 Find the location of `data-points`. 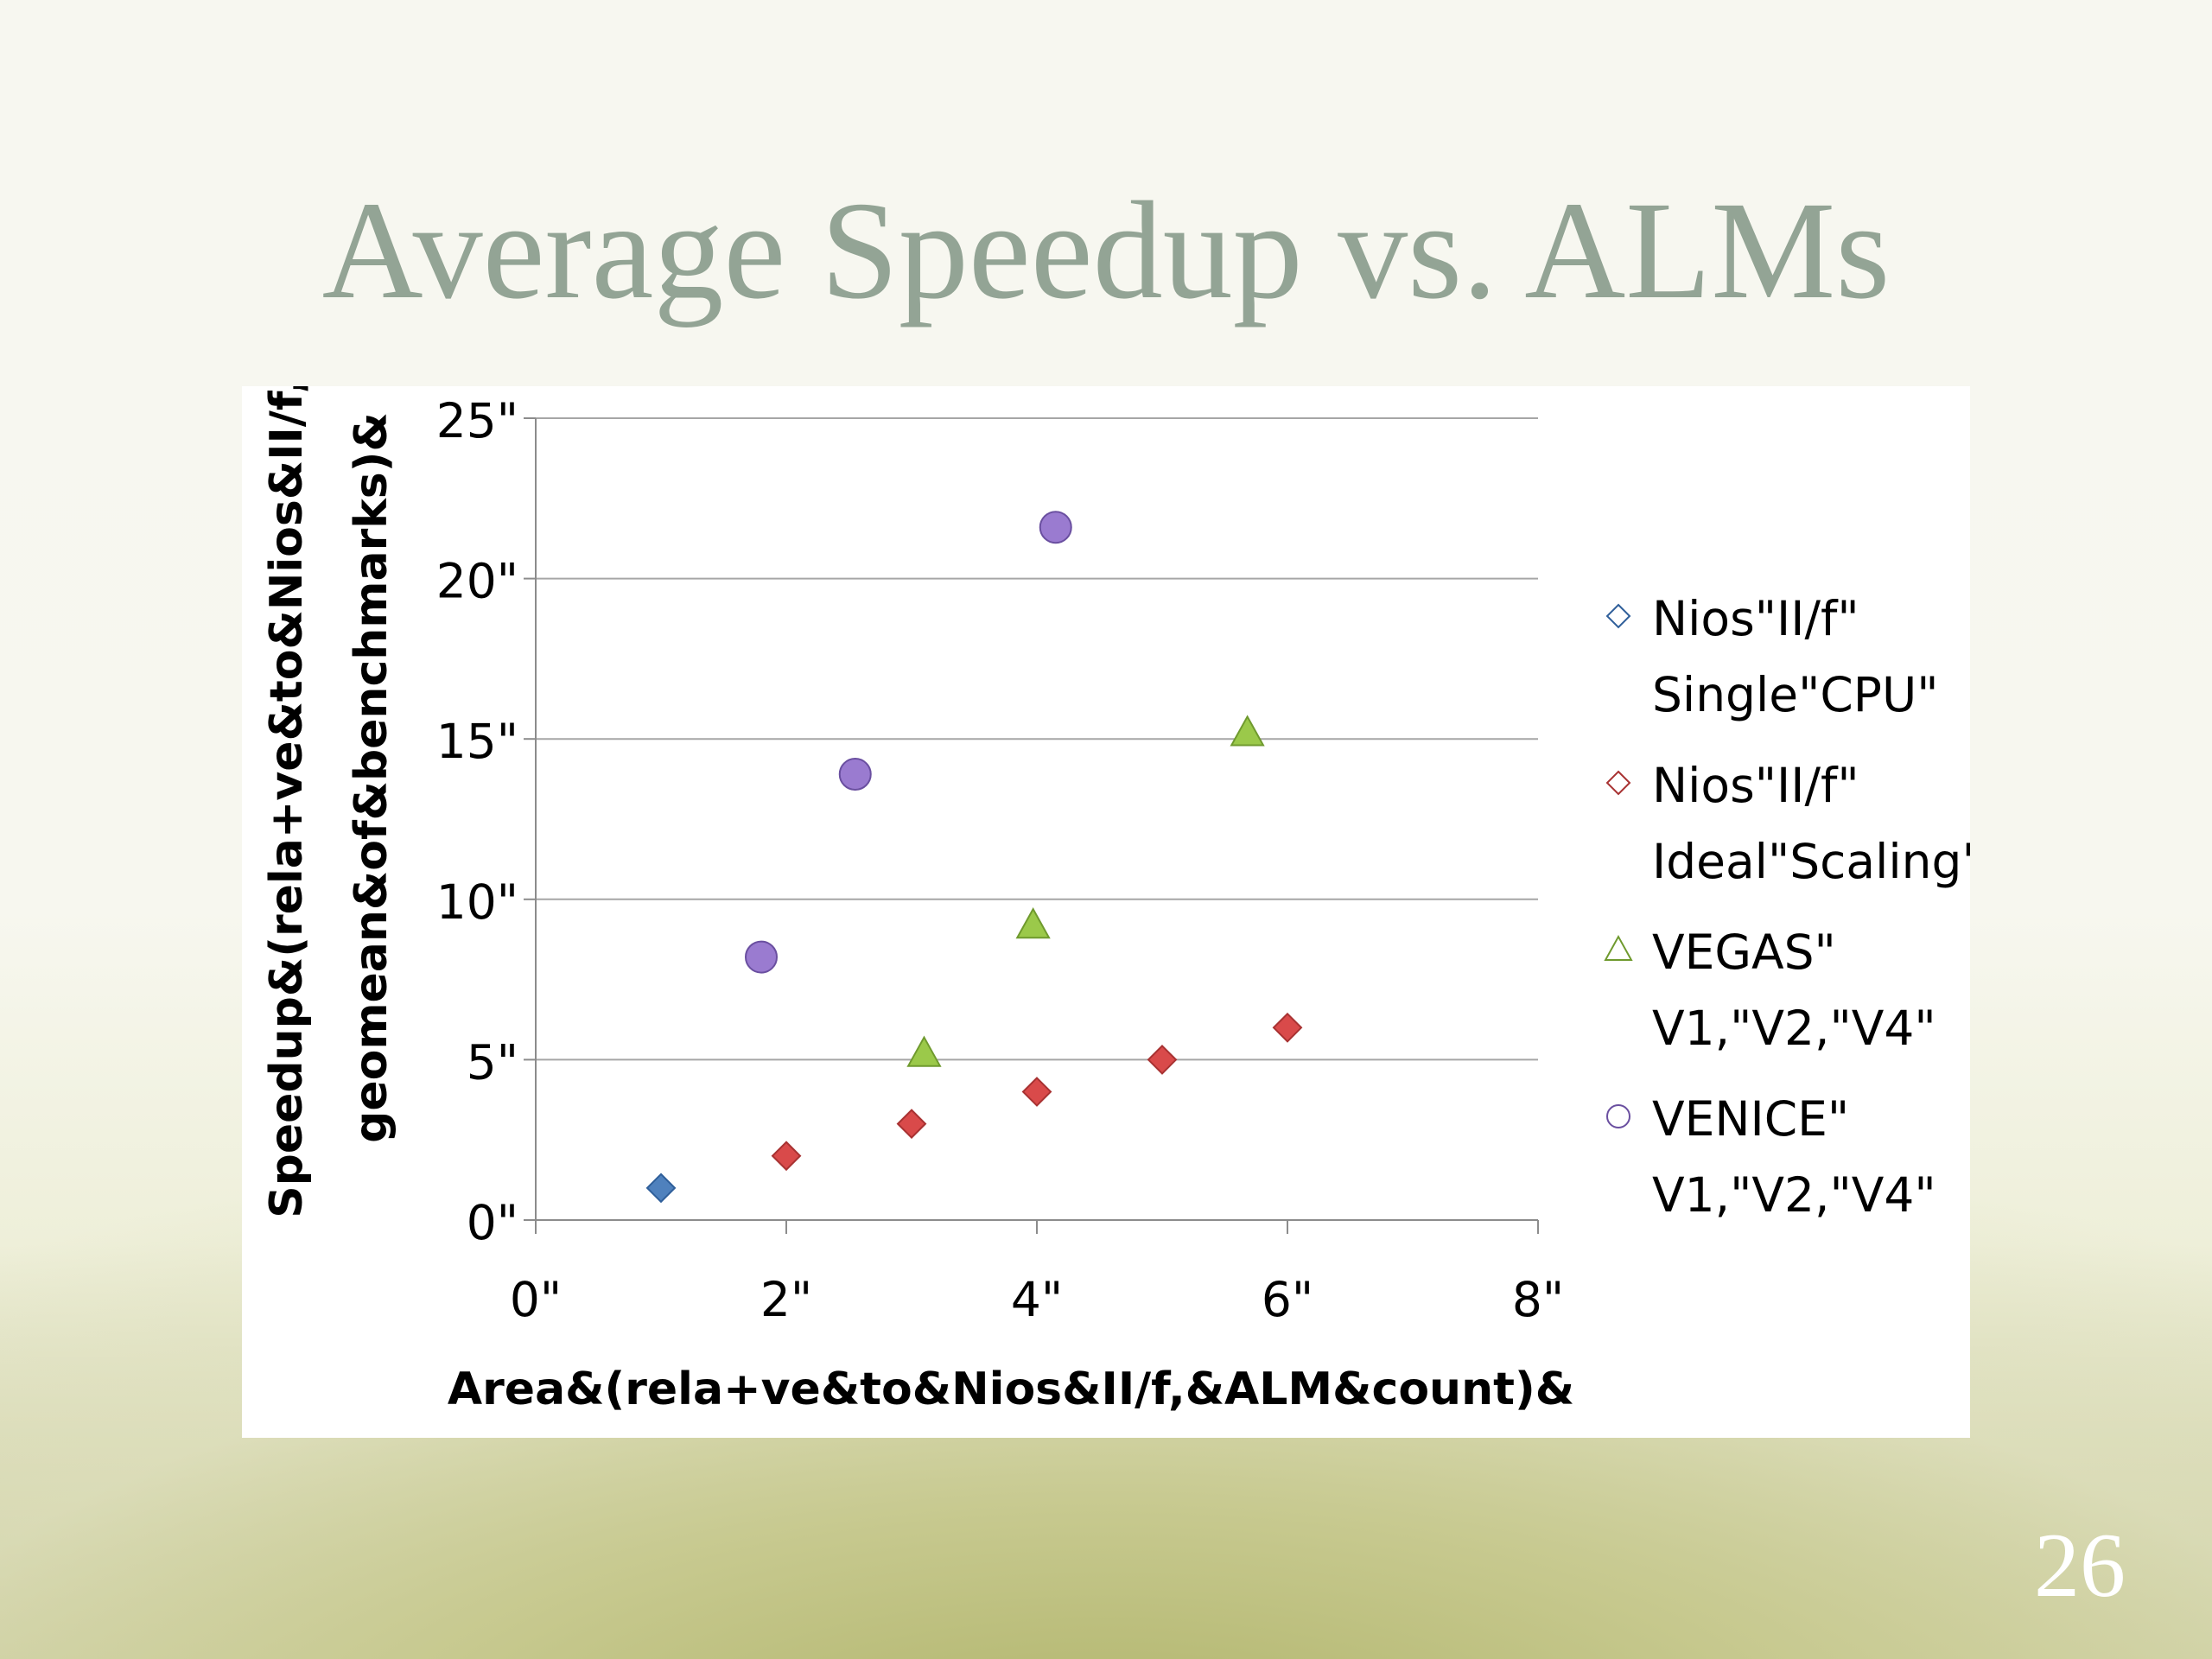

data-points is located at coordinates (974, 857).